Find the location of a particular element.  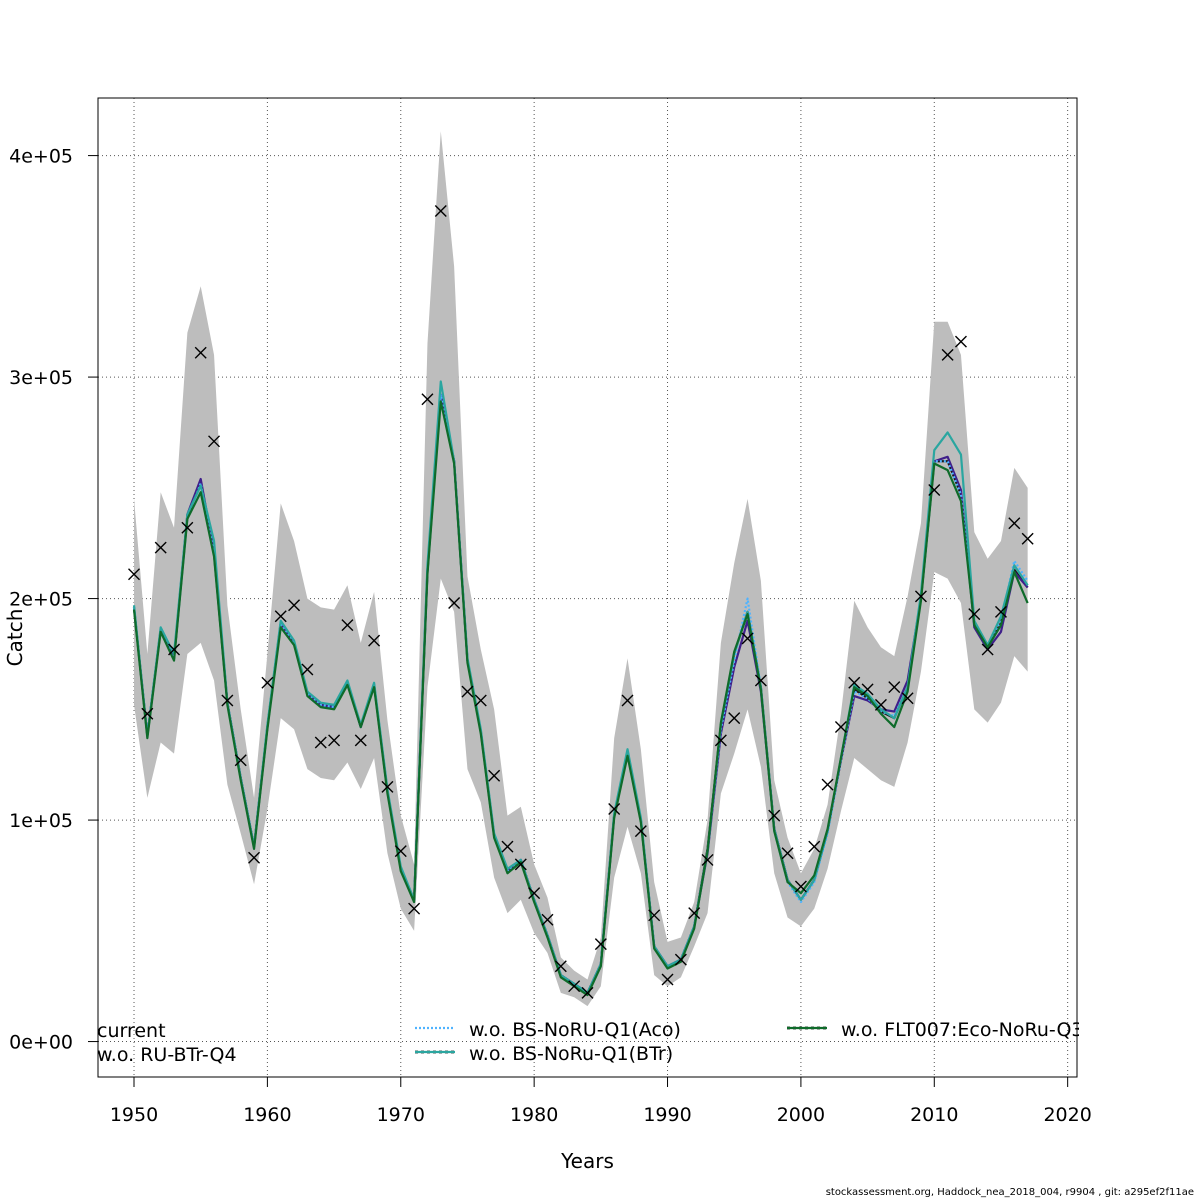

legend-label: w.o. RU-BTr-Q4 is located at coordinates (167, 1055).